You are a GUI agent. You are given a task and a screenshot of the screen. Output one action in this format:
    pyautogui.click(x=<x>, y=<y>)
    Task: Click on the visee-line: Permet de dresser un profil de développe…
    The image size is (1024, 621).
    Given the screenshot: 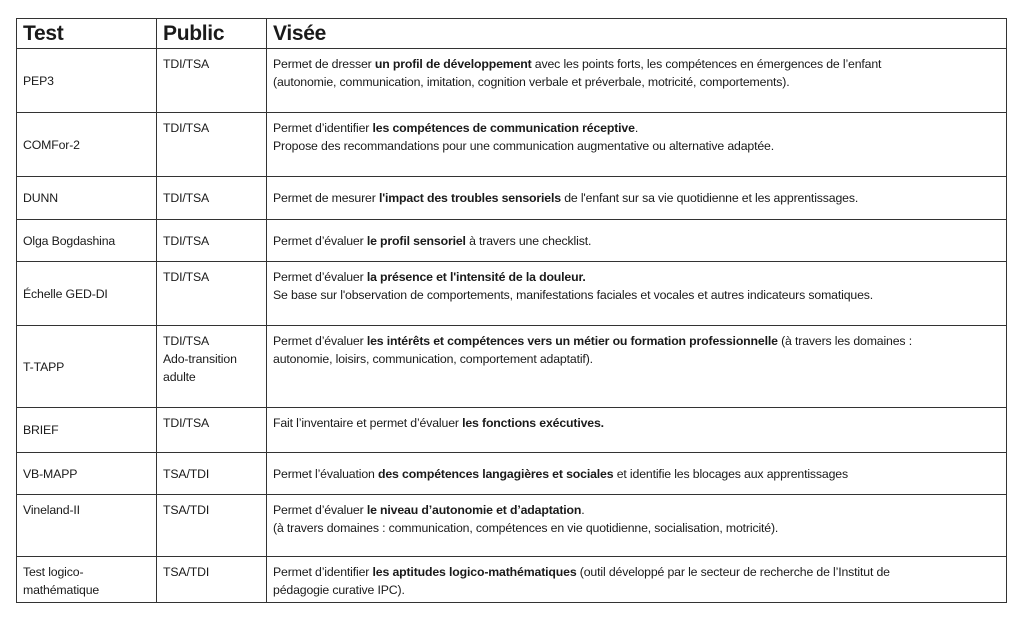 What is the action you would take?
    pyautogui.click(x=636, y=64)
    